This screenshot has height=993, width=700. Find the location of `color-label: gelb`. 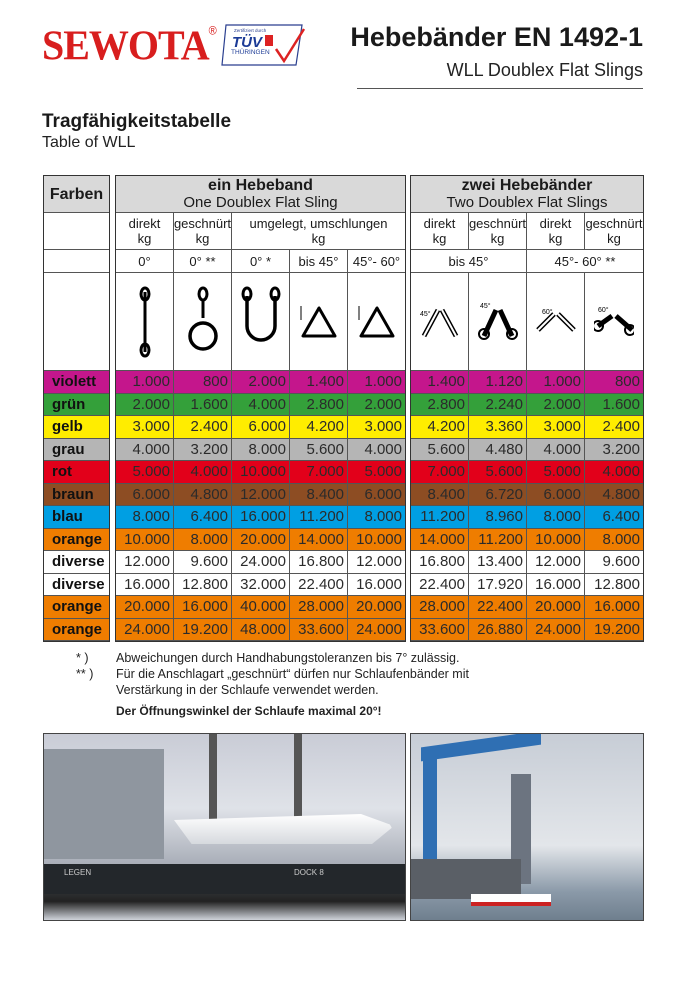

color-label: gelb is located at coordinates (76, 427).